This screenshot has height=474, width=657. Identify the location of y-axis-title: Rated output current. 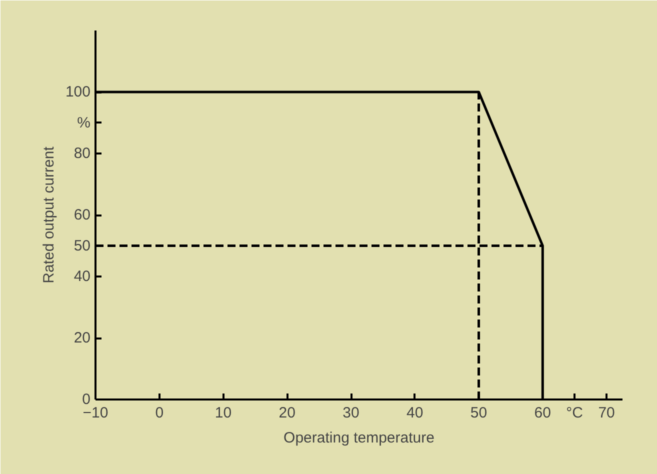
(49, 215).